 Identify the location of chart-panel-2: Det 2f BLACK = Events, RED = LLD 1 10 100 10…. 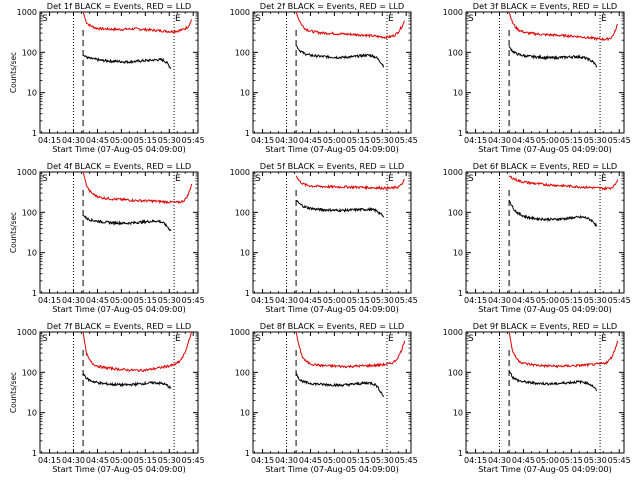
(324, 77).